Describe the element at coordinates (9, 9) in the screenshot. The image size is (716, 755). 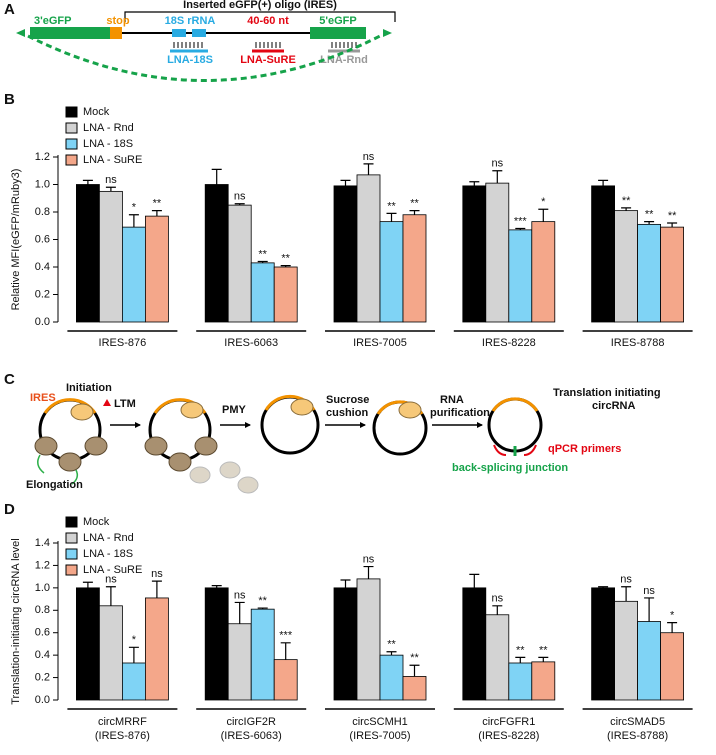
I see `panel-letter: A` at that location.